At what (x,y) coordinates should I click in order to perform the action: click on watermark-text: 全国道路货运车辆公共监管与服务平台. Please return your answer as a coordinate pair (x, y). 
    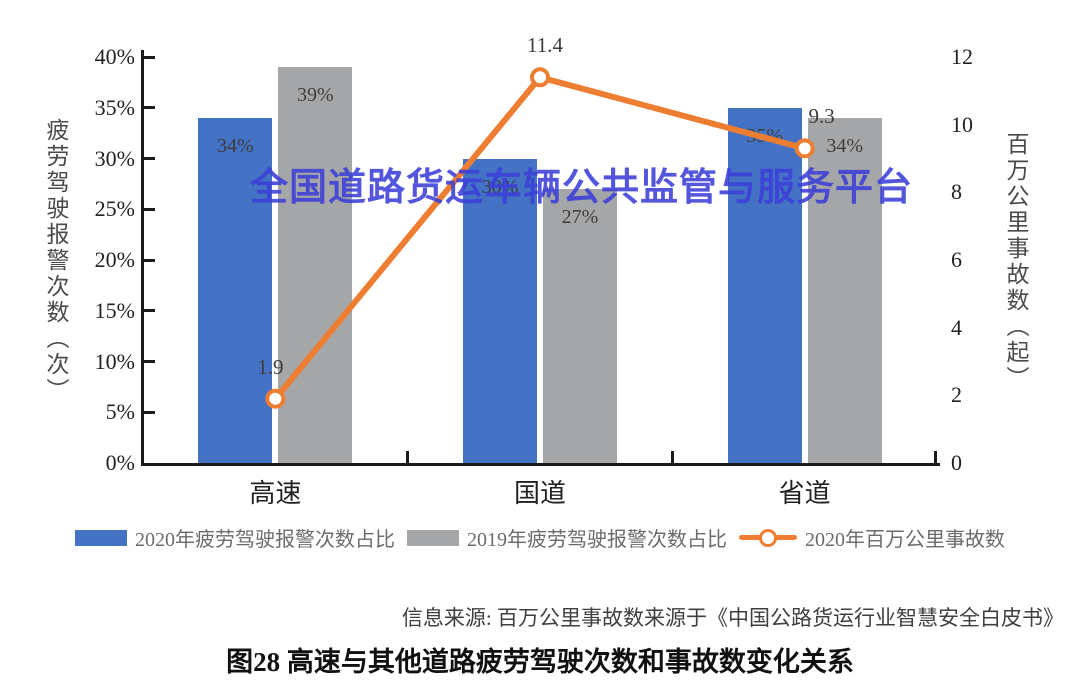
    Looking at the image, I should click on (582, 188).